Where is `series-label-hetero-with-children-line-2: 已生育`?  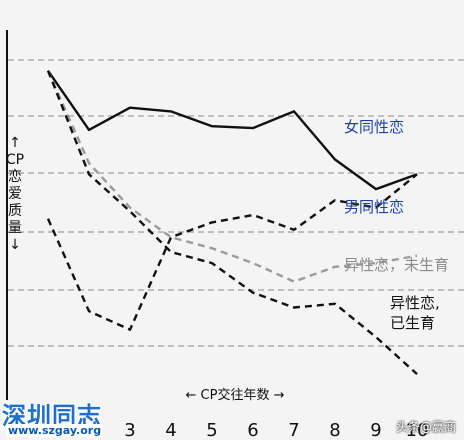
series-label-hetero-with-children-line-2: 已生育 is located at coordinates (412, 323).